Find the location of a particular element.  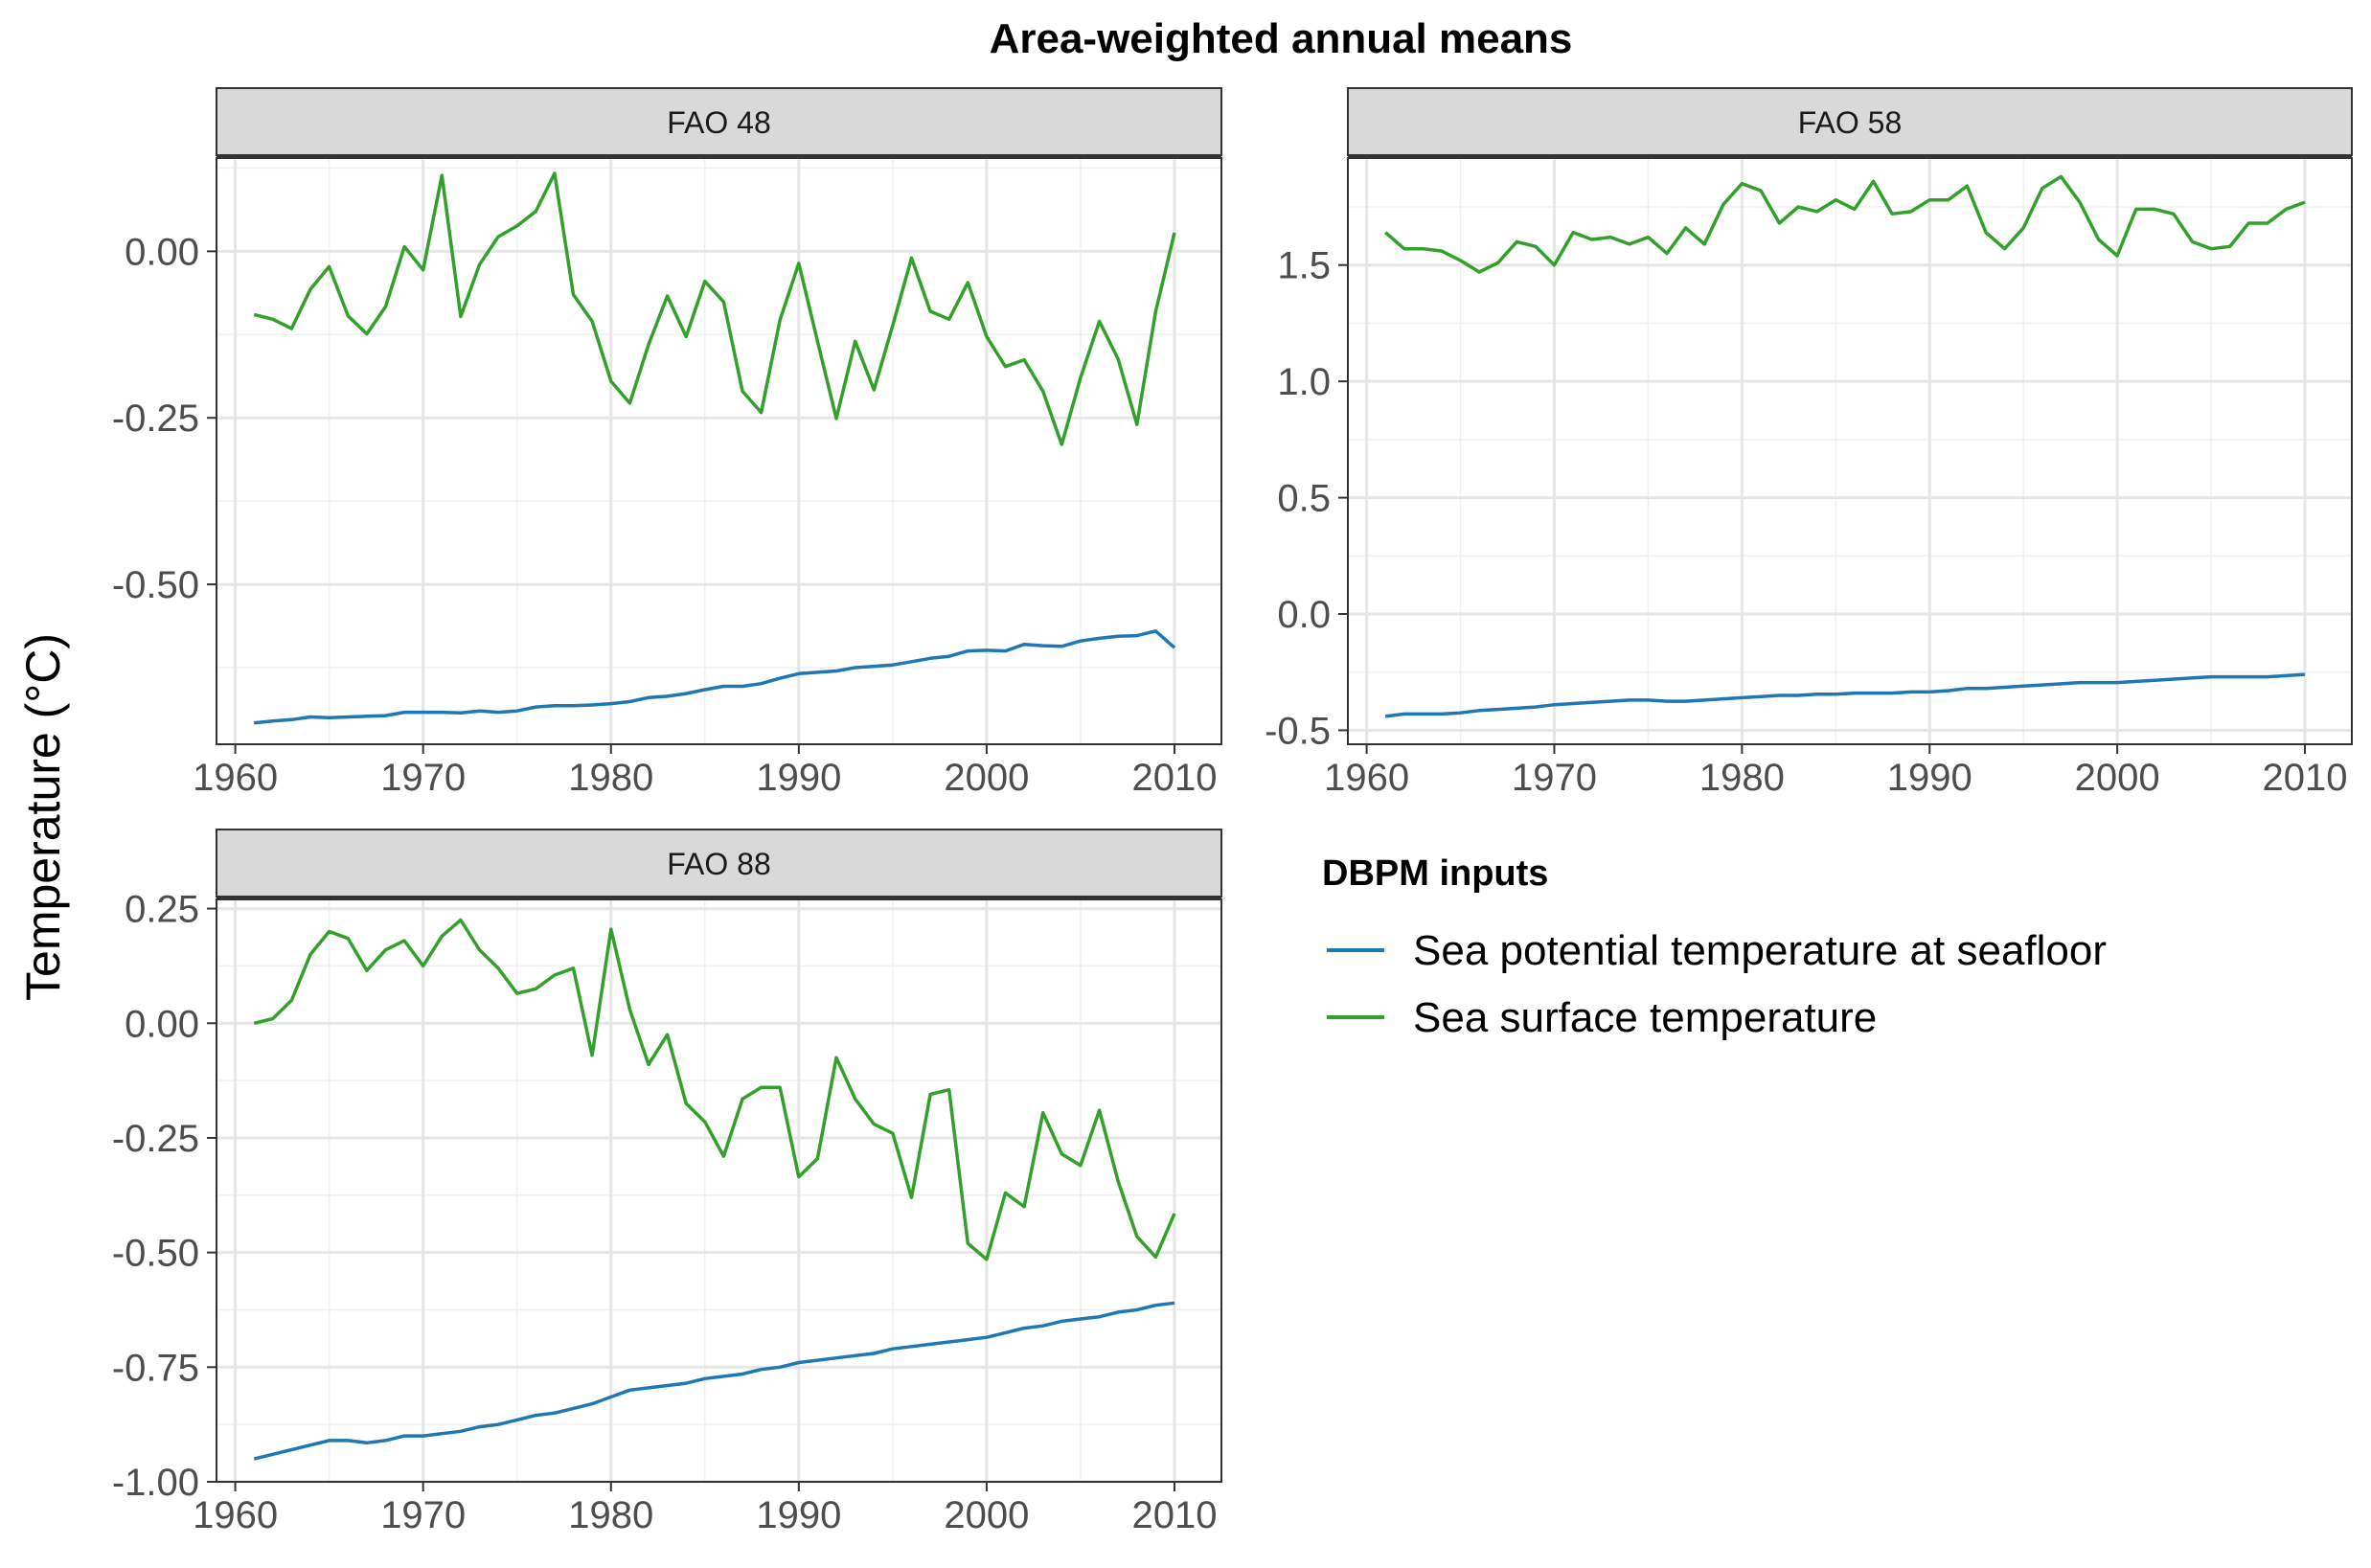

legend-title: DBPM inputs is located at coordinates (1435, 873).